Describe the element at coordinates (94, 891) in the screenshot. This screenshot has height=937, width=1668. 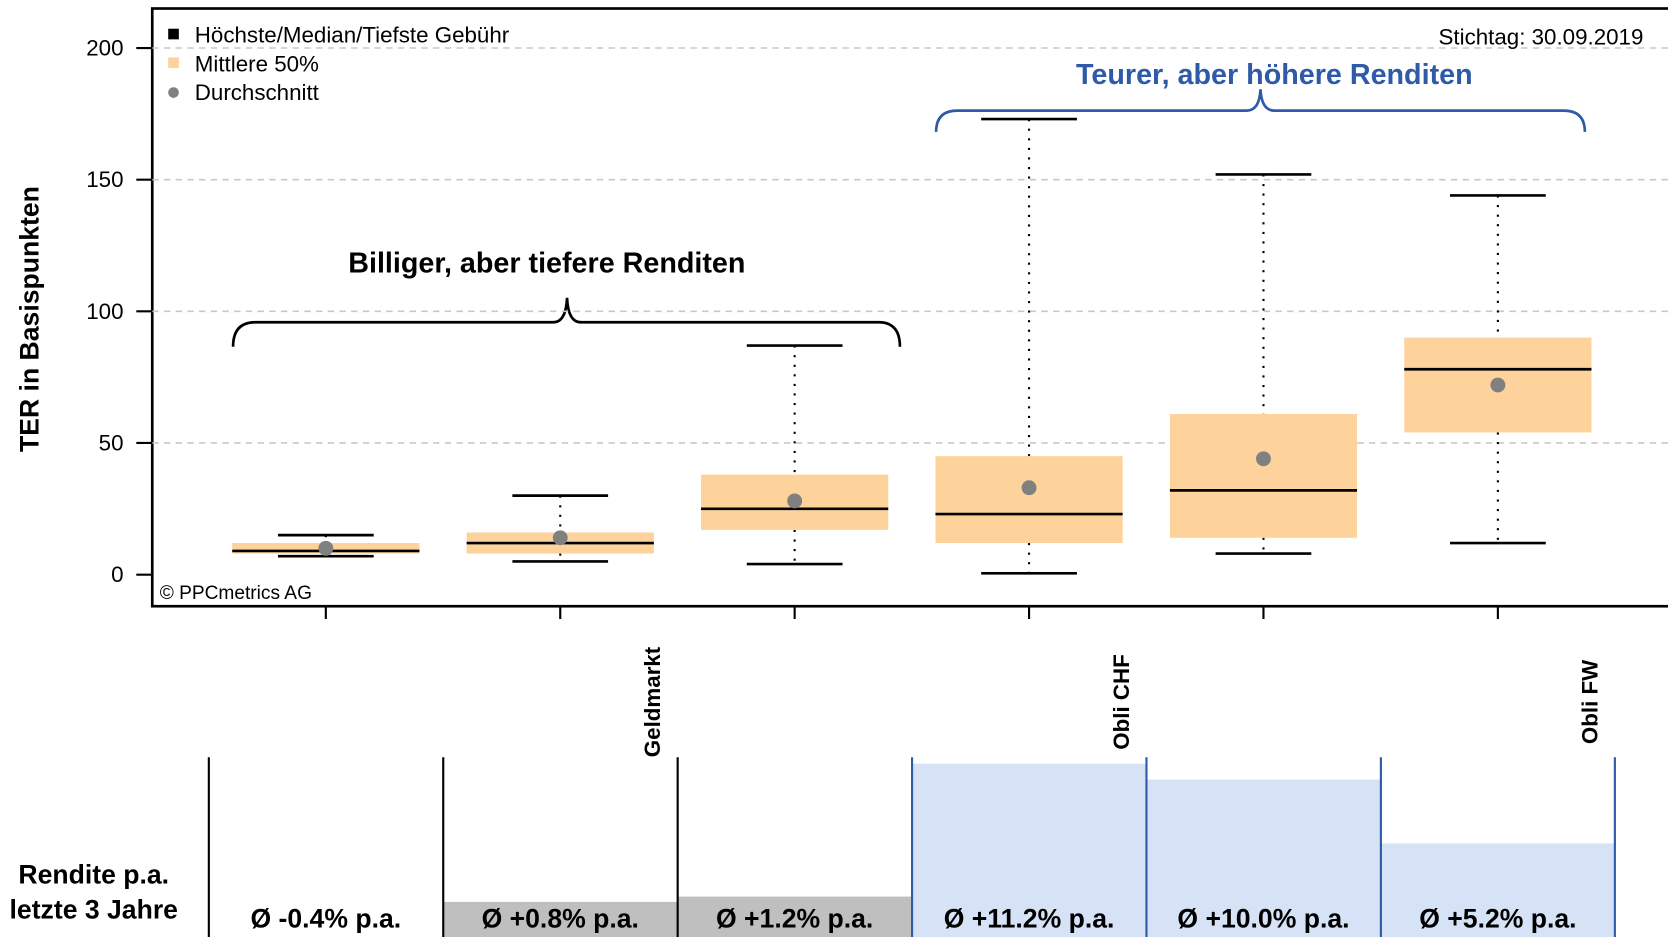
I see `returns-label: Rendite p.a. letzte 3 Jahre` at that location.